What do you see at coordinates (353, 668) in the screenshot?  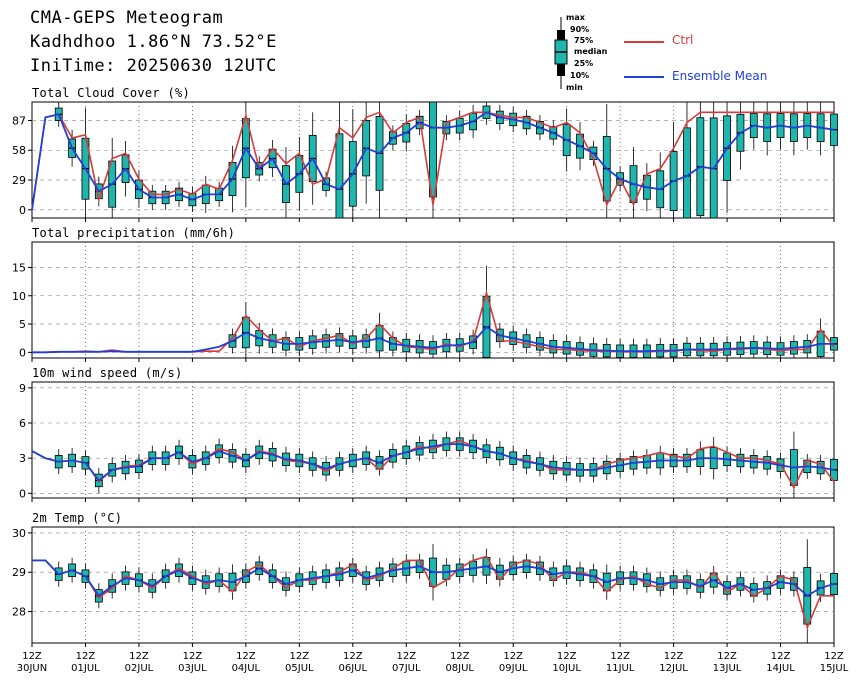 I see `x-tick-date-label: 06JUL` at bounding box center [353, 668].